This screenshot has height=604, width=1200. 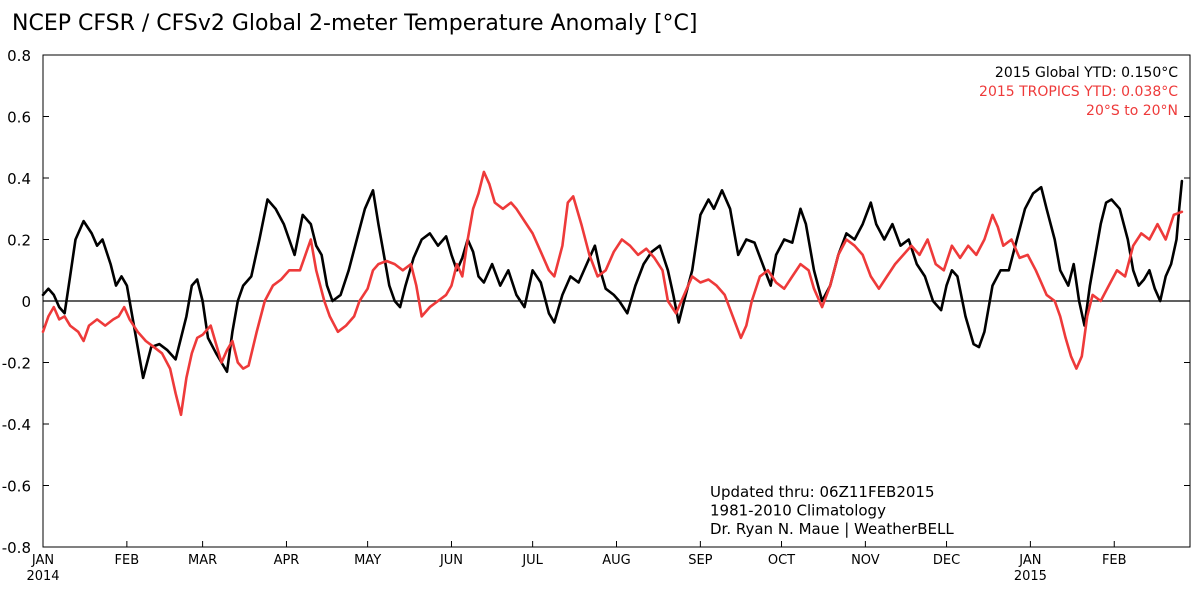 What do you see at coordinates (367, 560) in the screenshot?
I see `x-tick-label: MAY` at bounding box center [367, 560].